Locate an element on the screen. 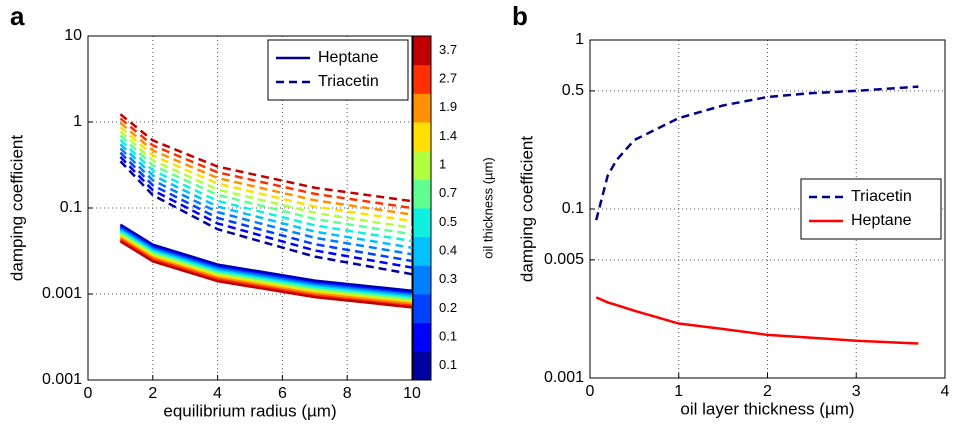 The width and height of the screenshot is (953, 424). x-axis-label: equilibrium radius (µm) is located at coordinates (249, 410).